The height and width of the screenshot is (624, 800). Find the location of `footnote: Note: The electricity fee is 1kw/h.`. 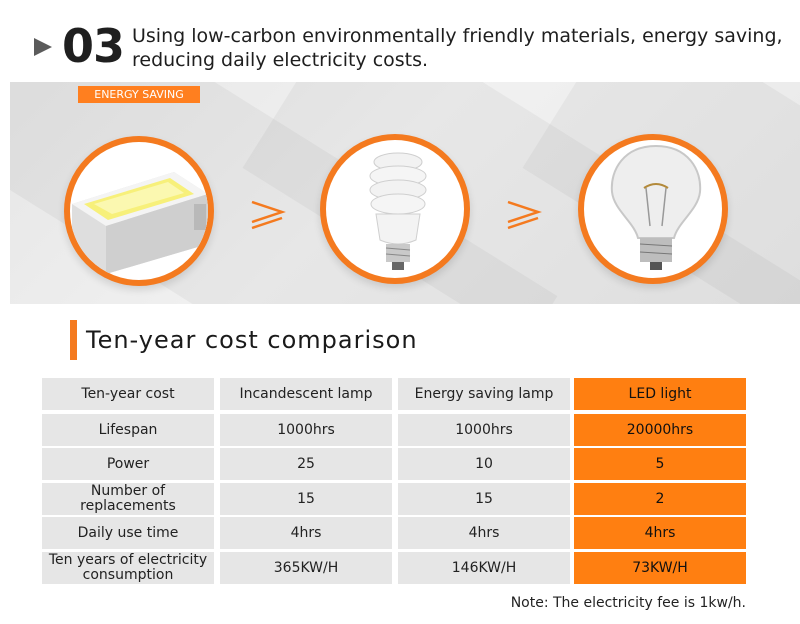

footnote: Note: The electricity fee is 1kw/h. is located at coordinates (396, 604).